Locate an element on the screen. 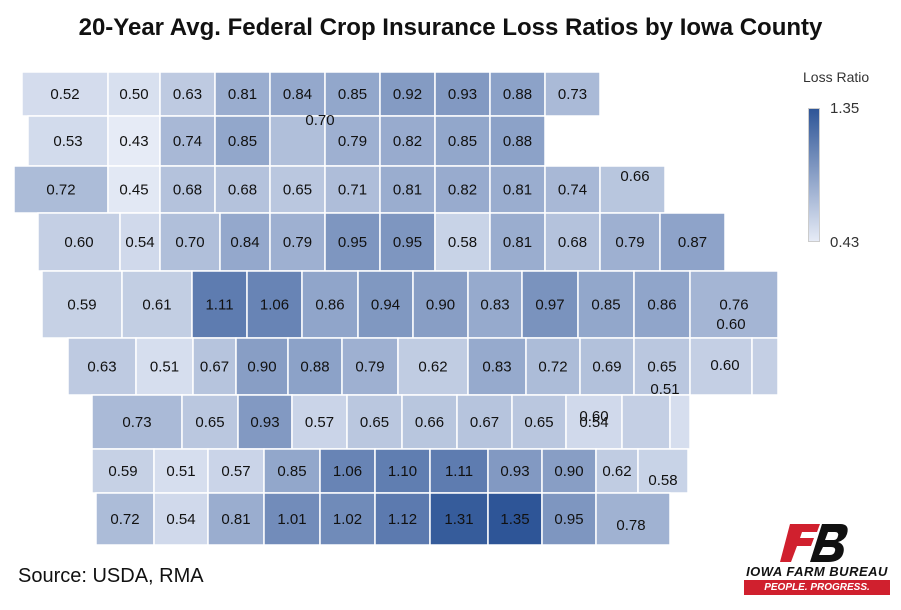 This screenshot has width=901, height=610. legend-color-bar is located at coordinates (814, 175).